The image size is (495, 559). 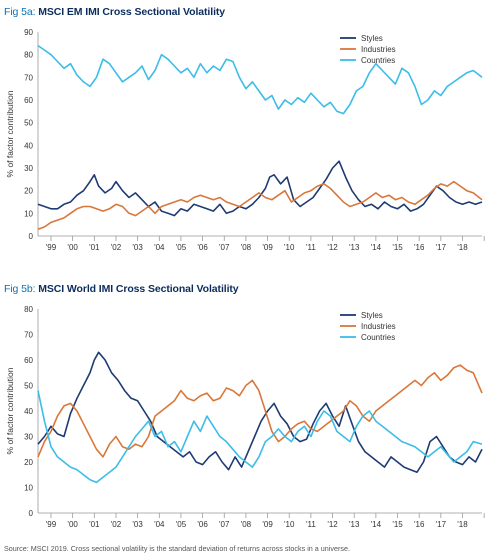 I want to click on fig5b-y-tick-label: 10, so click(x=28, y=488).